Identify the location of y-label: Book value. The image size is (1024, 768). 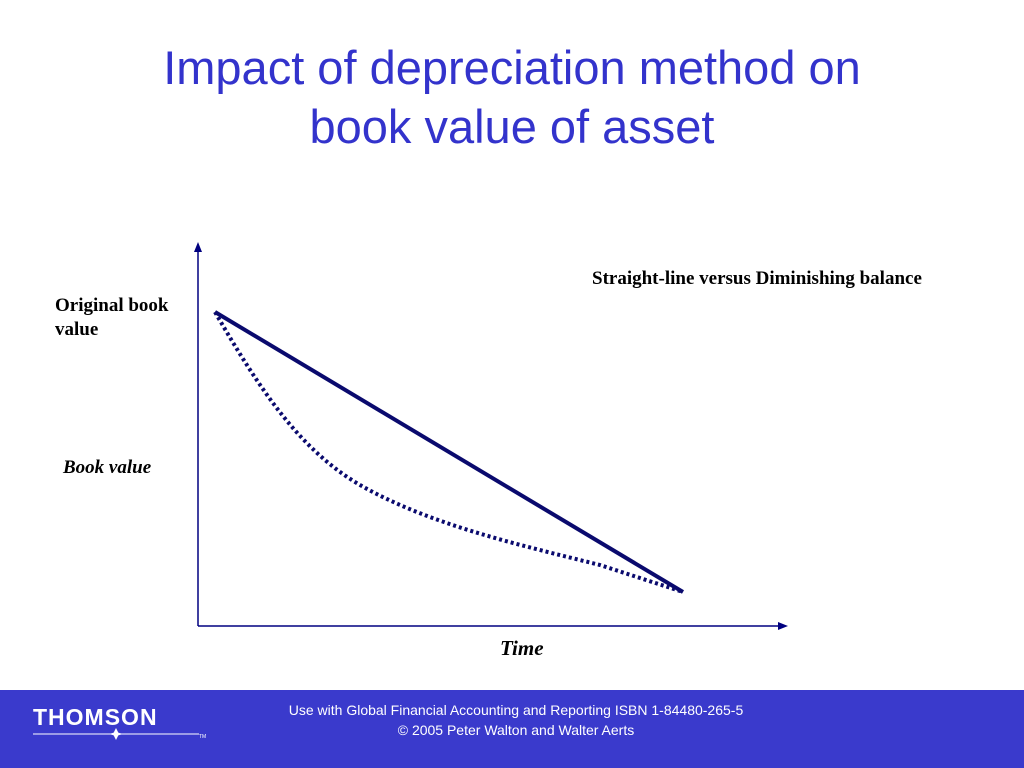
(107, 467).